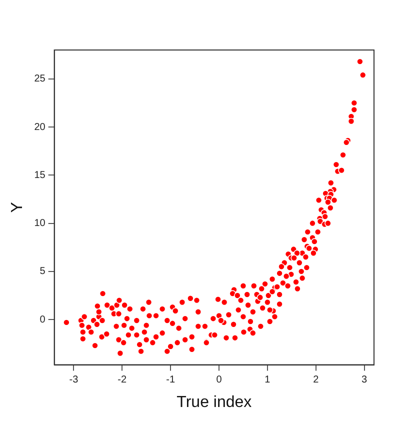 Image resolution: width=398 pixels, height=436 pixels. Describe the element at coordinates (40, 127) in the screenshot. I see `y-tick-label: 20` at that location.